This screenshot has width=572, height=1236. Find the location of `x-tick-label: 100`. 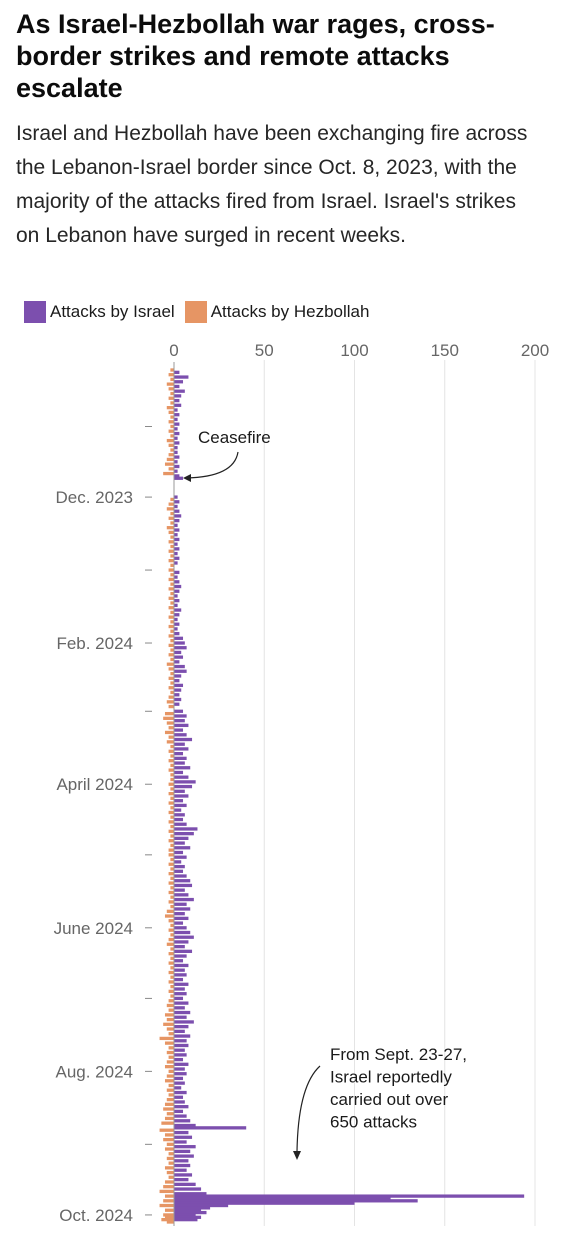

x-tick-label: 100 is located at coordinates (354, 350).